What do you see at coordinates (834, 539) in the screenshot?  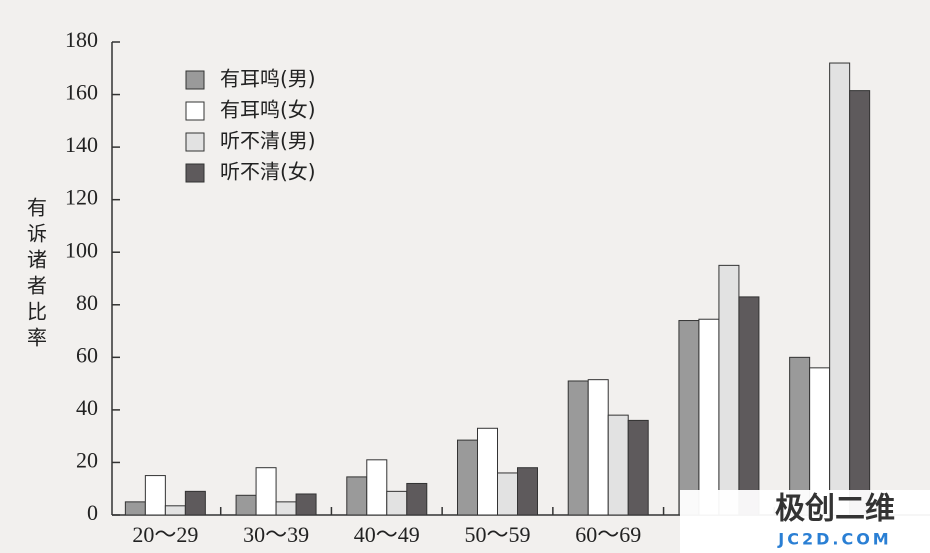 I see `watermark-url: JC2D.COM` at bounding box center [834, 539].